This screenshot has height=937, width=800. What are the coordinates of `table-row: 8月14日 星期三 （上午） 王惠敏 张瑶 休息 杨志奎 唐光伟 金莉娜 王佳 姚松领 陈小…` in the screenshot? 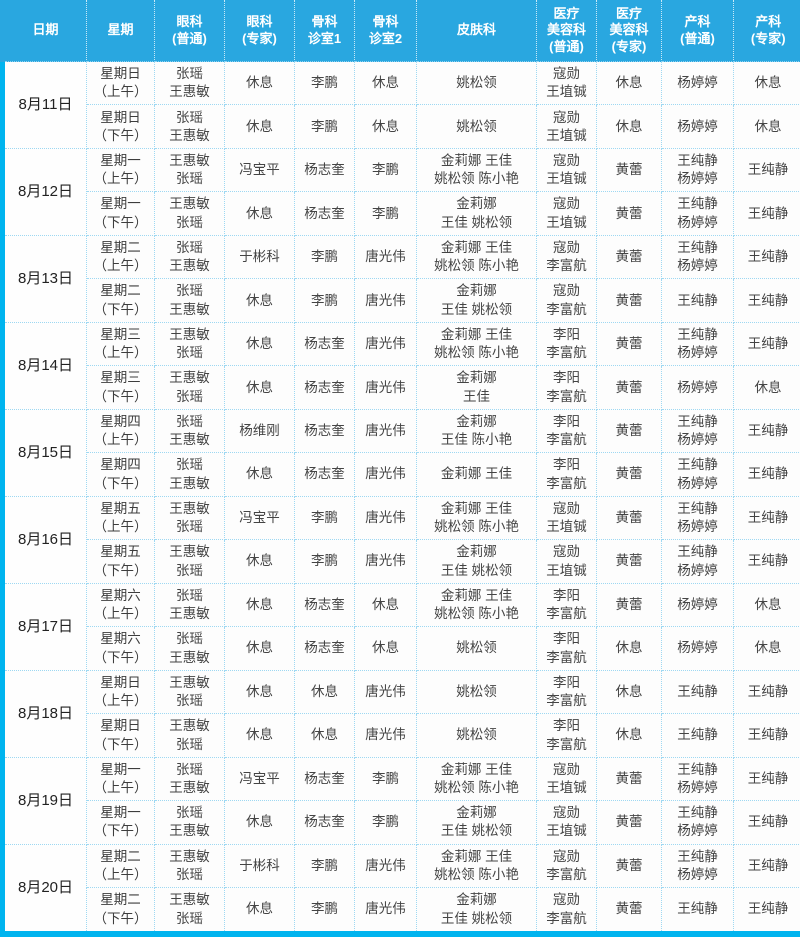 It's located at (400, 365).